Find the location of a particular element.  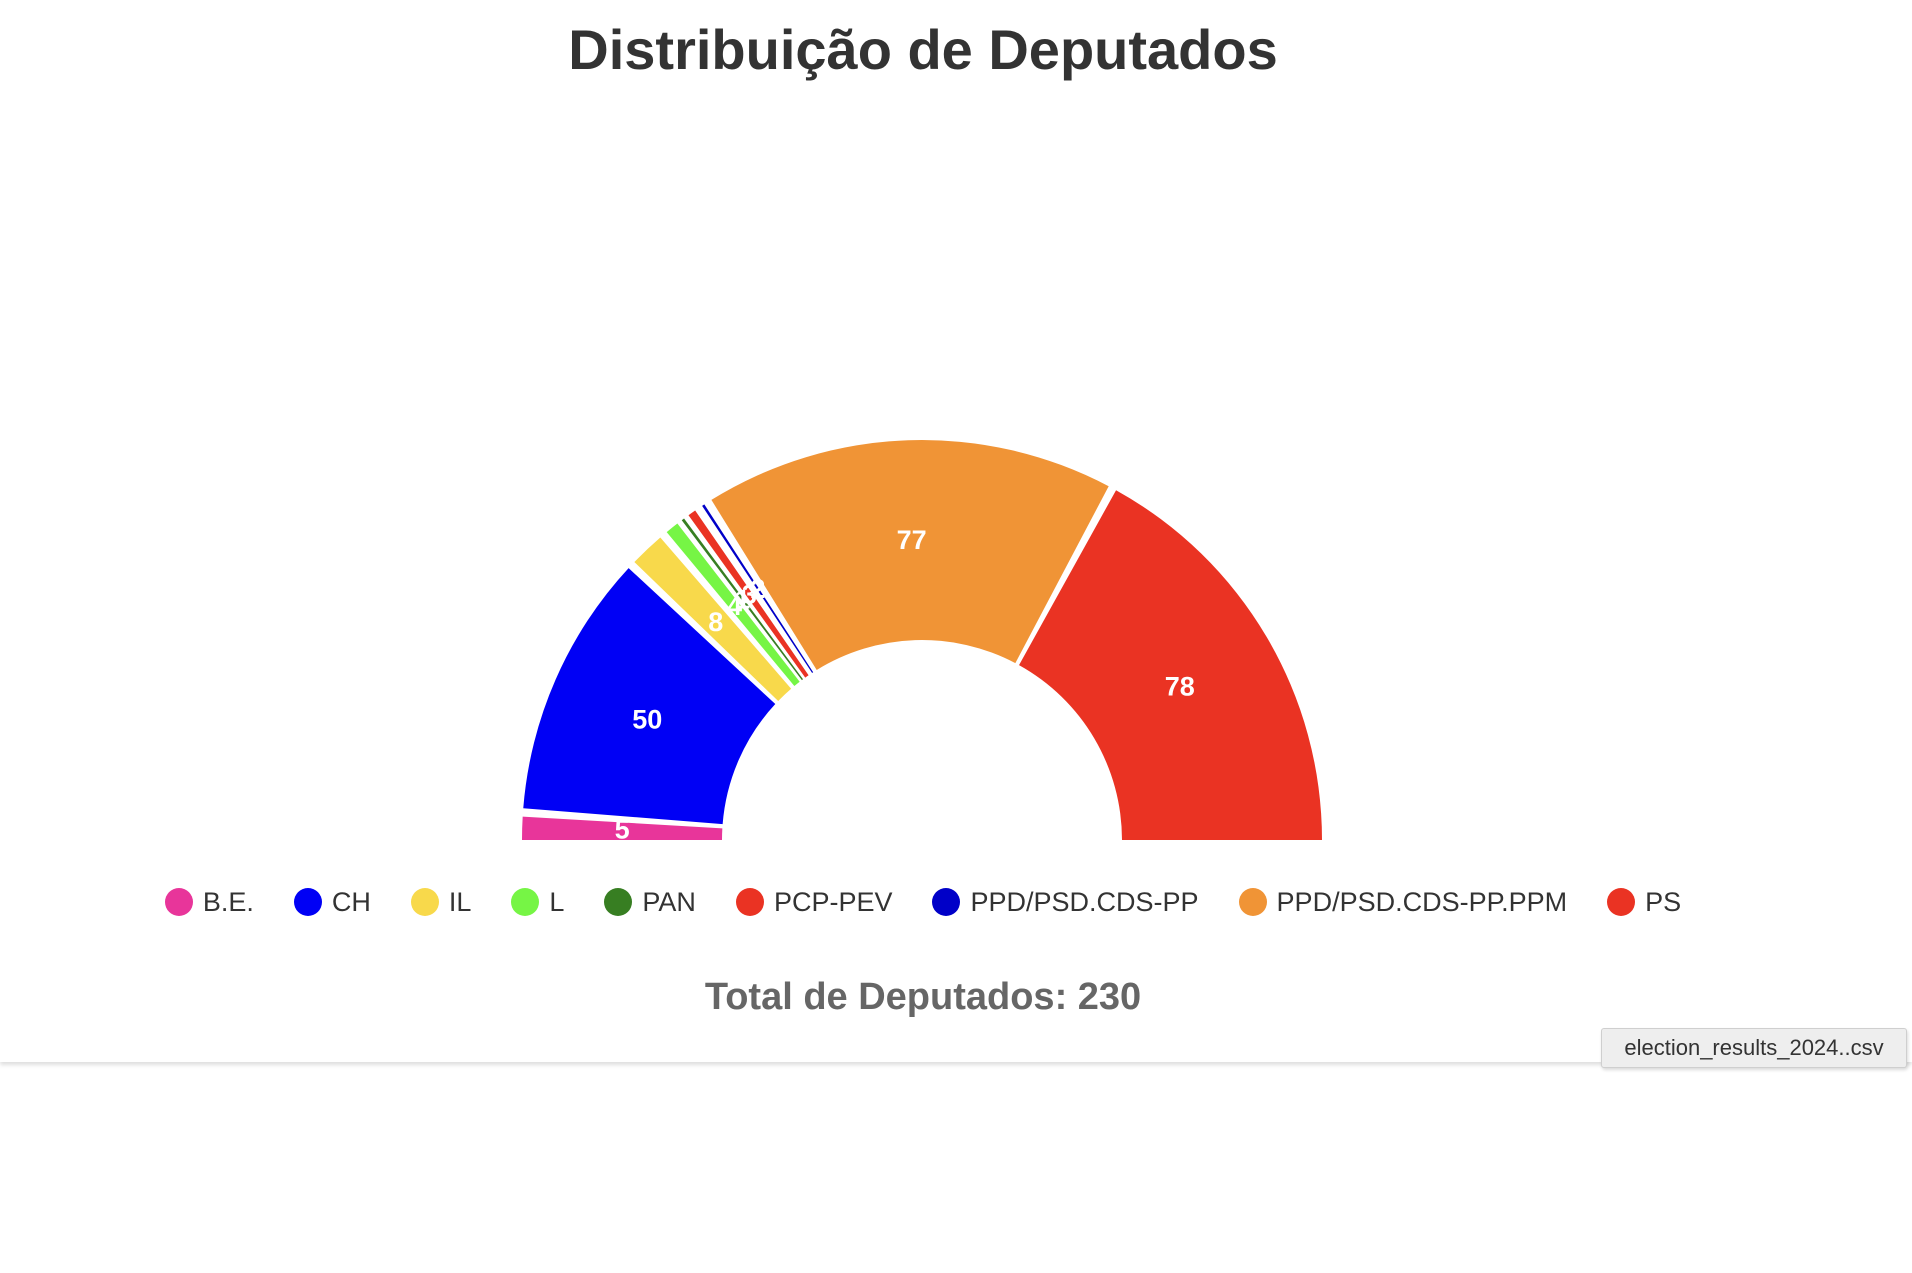

legend-item-ppd-psd-cds-pp-ppm: PPD/PSD.CDS-PP.PPM is located at coordinates (1403, 902).